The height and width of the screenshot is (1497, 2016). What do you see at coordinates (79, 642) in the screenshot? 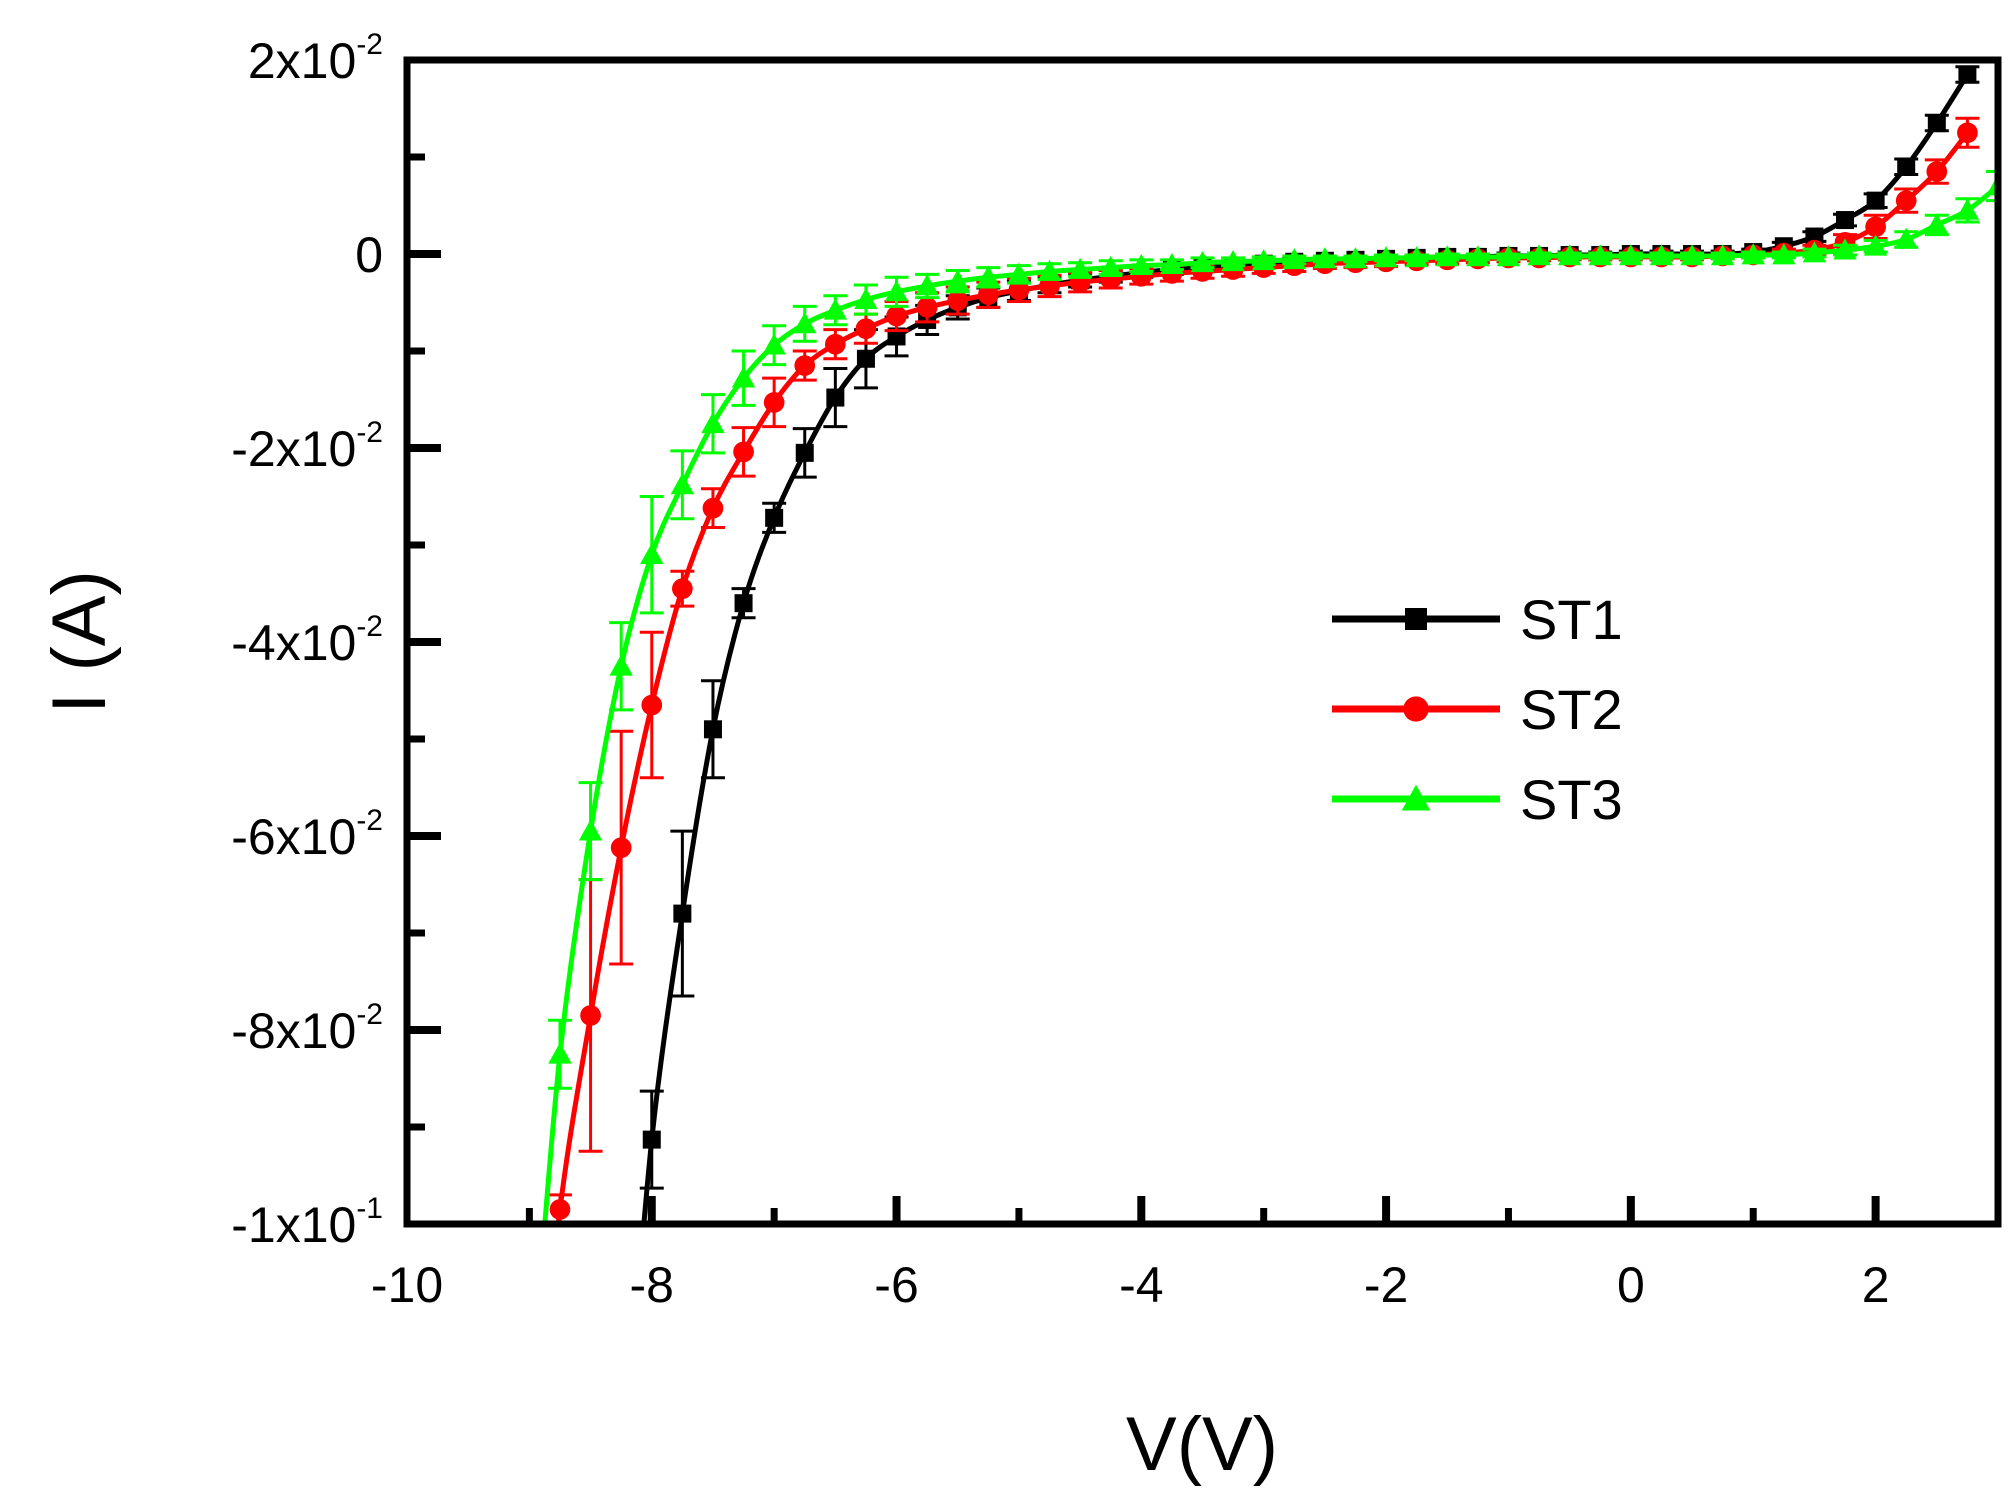
I see `y-axis-title: I (A)` at bounding box center [79, 642].